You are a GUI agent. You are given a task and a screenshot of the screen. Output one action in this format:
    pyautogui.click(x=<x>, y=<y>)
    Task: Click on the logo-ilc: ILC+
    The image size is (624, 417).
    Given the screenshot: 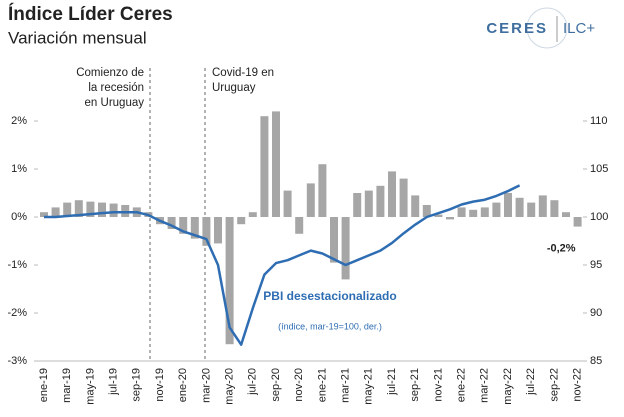 What is the action you would take?
    pyautogui.click(x=579, y=28)
    